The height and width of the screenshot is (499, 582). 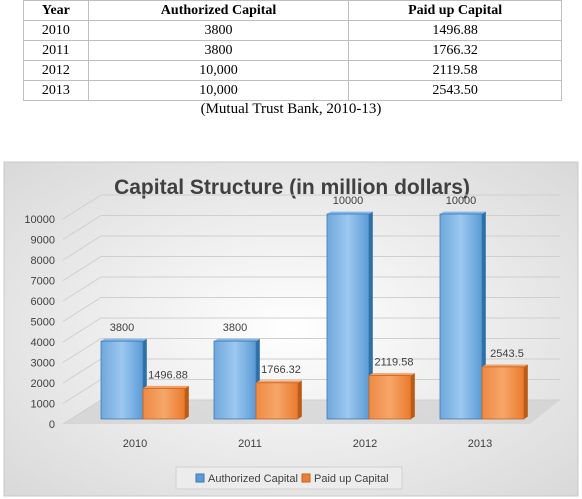 What do you see at coordinates (135, 444) in the screenshot?
I see `x-tick-label: 2010` at bounding box center [135, 444].